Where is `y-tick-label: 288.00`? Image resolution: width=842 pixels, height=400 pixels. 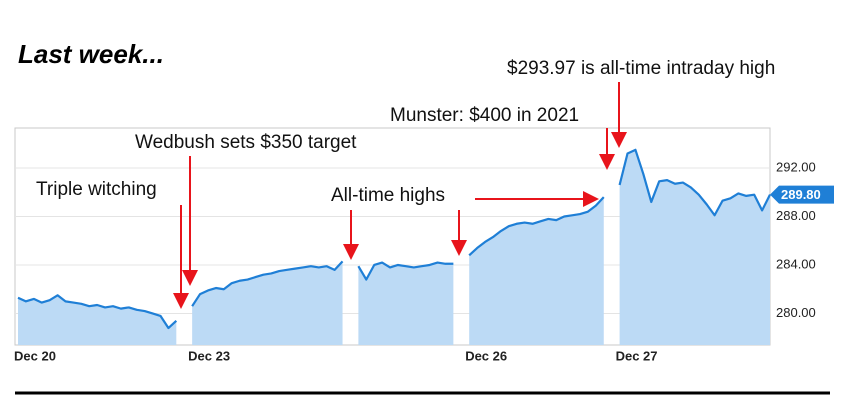
y-tick-label: 288.00 is located at coordinates (796, 215).